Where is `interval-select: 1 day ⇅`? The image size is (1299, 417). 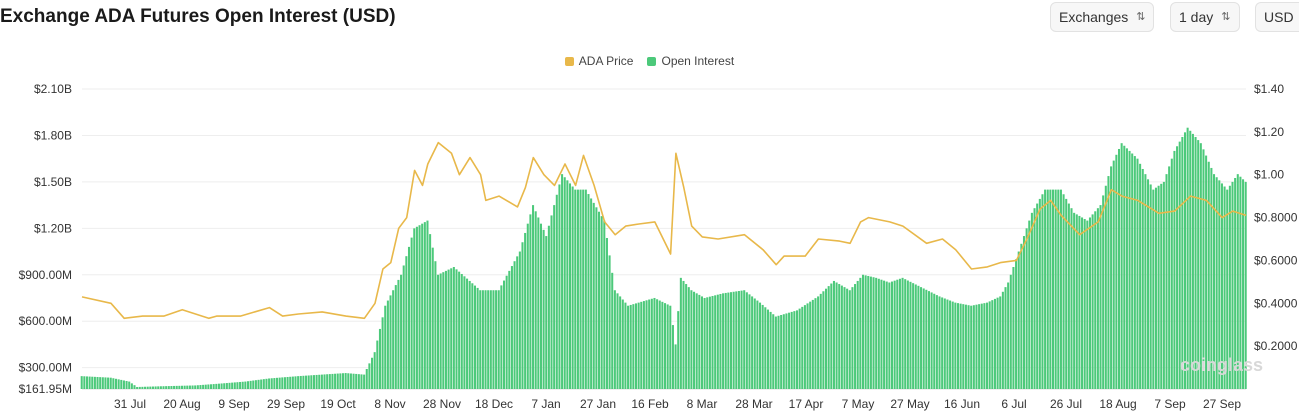
interval-select: 1 day ⇅ is located at coordinates (1205, 17).